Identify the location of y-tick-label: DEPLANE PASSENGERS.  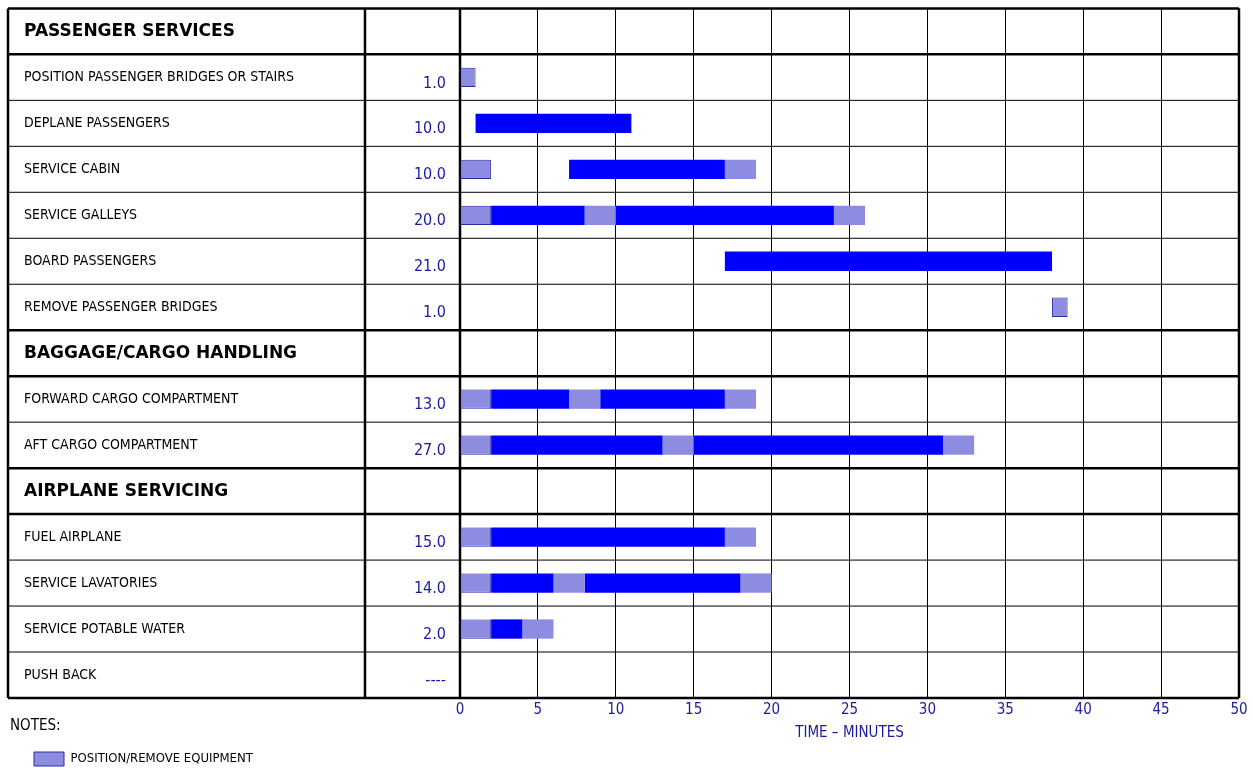
(97, 121).